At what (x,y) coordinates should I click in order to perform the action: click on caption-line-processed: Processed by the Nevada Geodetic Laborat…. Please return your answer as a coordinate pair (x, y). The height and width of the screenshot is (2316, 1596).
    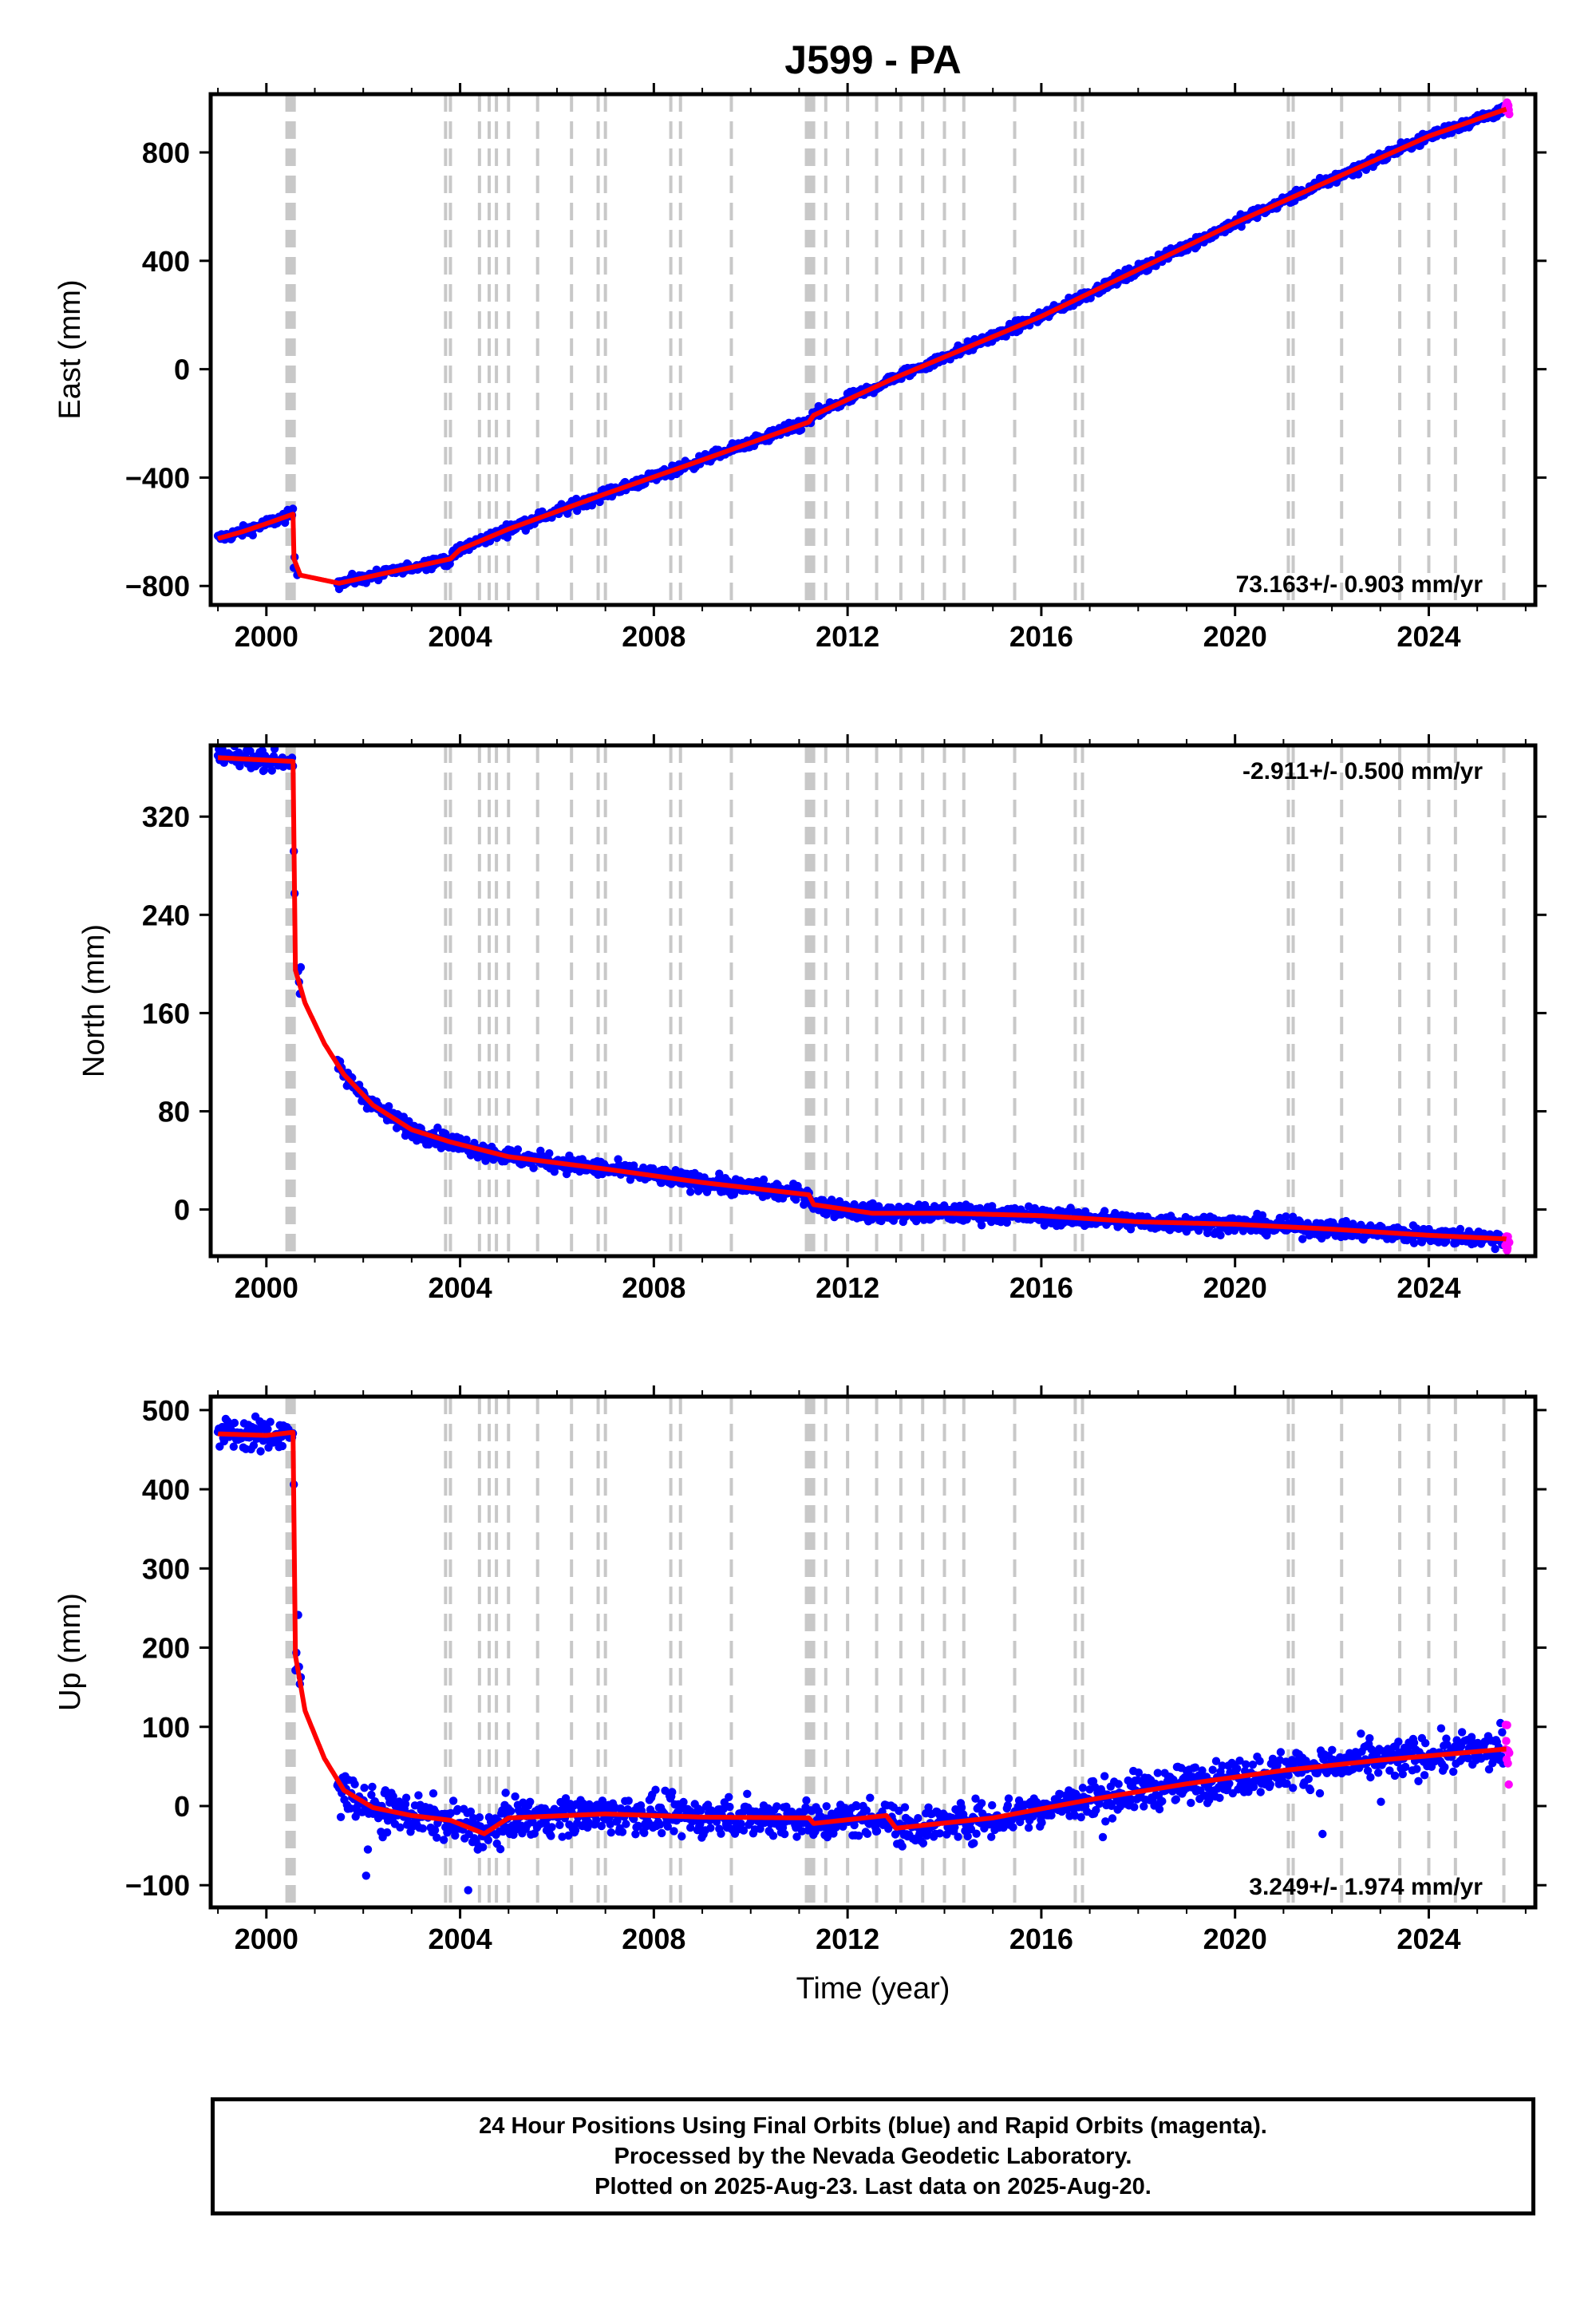
    Looking at the image, I should click on (873, 2156).